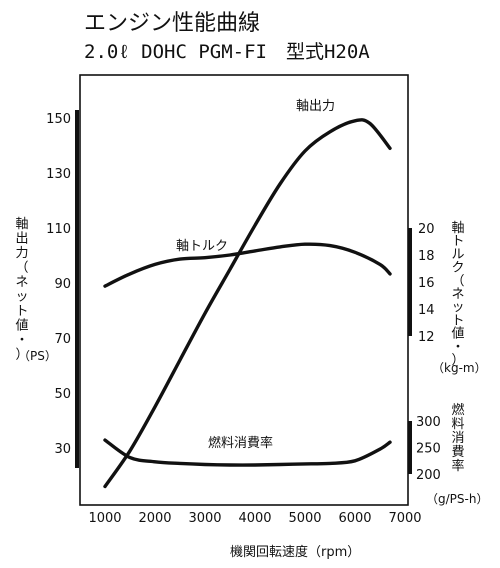  I want to click on series-label-torque: 軸トルク, so click(202, 246).